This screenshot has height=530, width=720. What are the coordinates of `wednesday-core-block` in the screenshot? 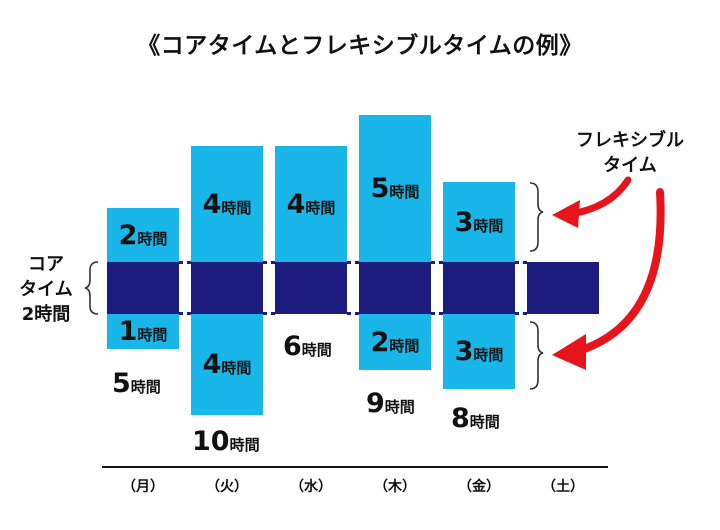 It's located at (311, 288).